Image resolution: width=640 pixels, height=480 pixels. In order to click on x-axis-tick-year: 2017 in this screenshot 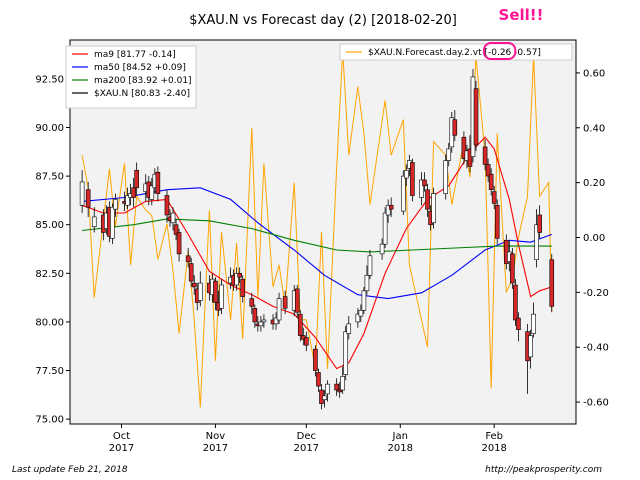, I will do `click(306, 448)`.